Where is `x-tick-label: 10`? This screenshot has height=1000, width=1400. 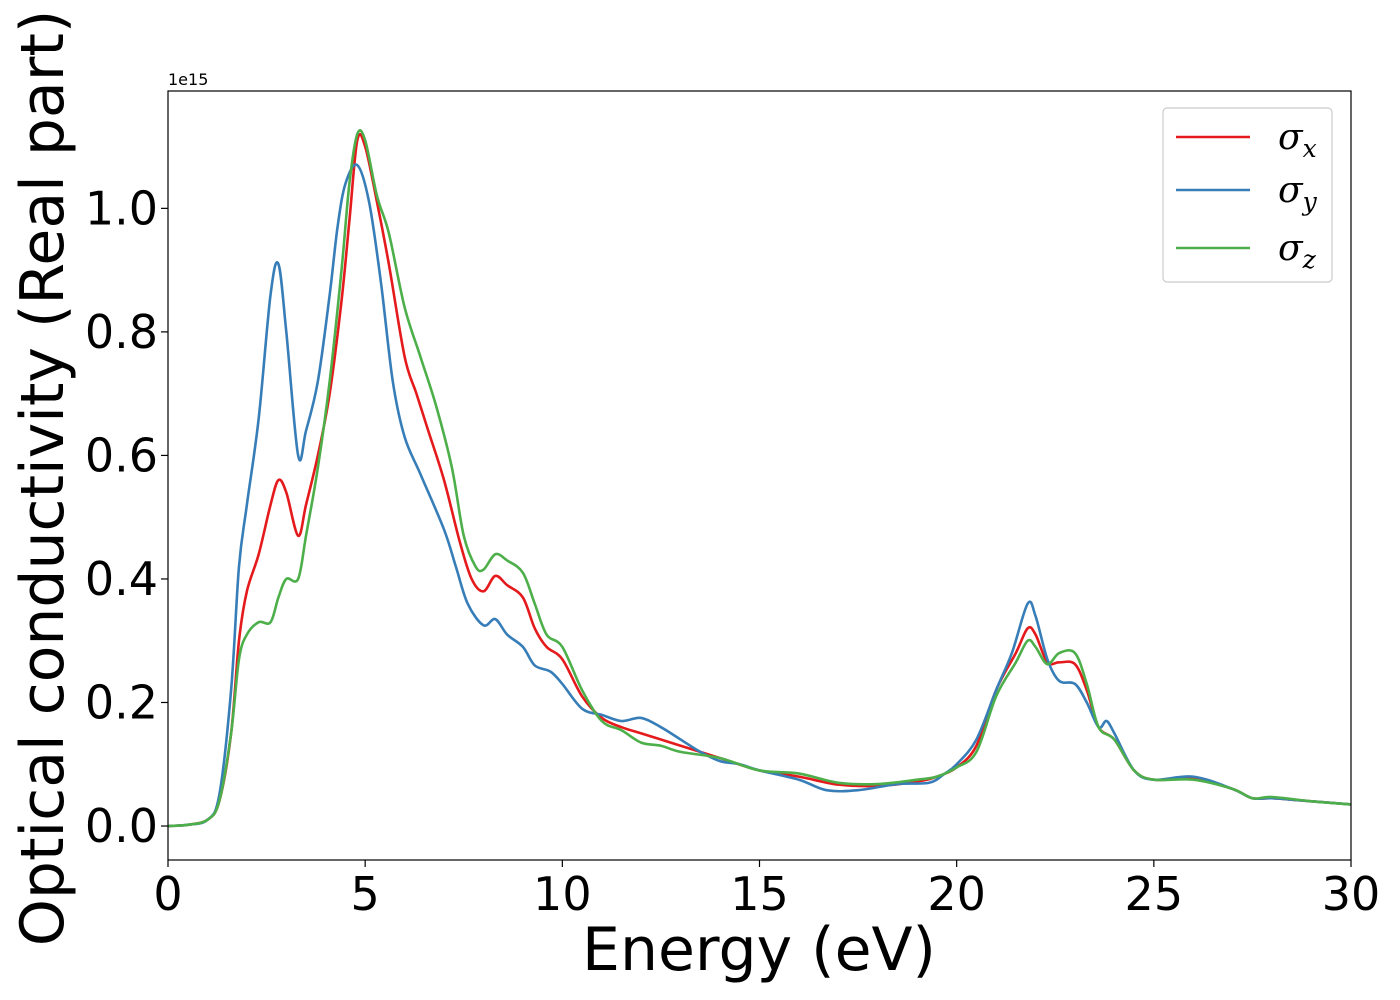 x-tick-label: 10 is located at coordinates (562, 894).